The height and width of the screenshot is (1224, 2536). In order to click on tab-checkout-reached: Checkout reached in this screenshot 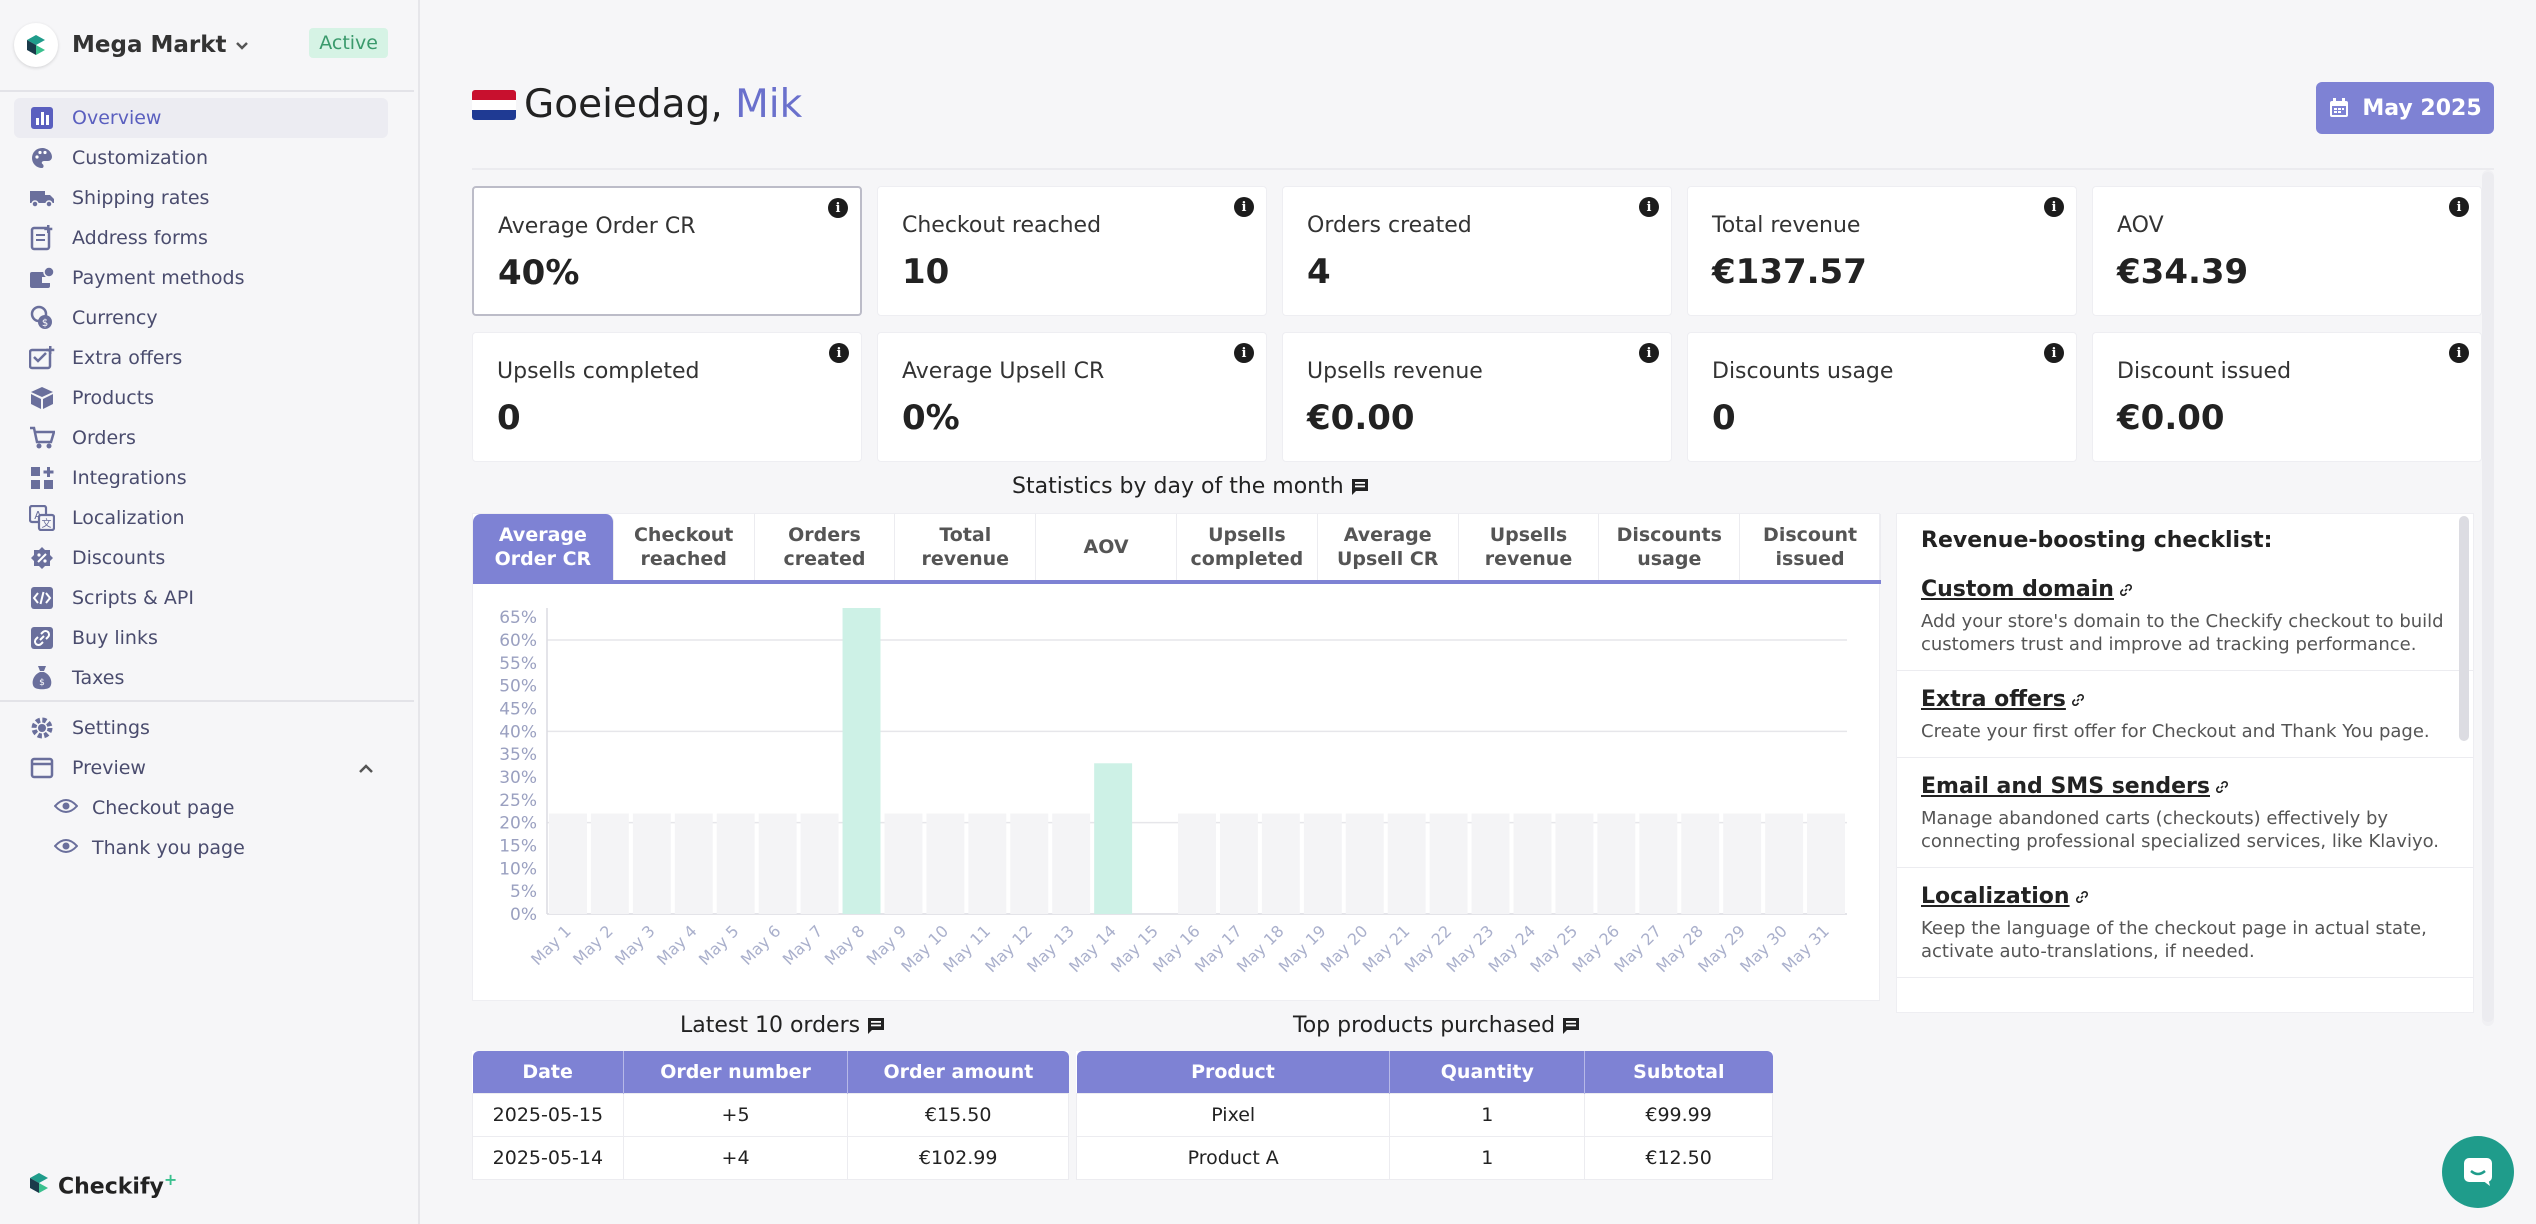, I will do `click(684, 547)`.